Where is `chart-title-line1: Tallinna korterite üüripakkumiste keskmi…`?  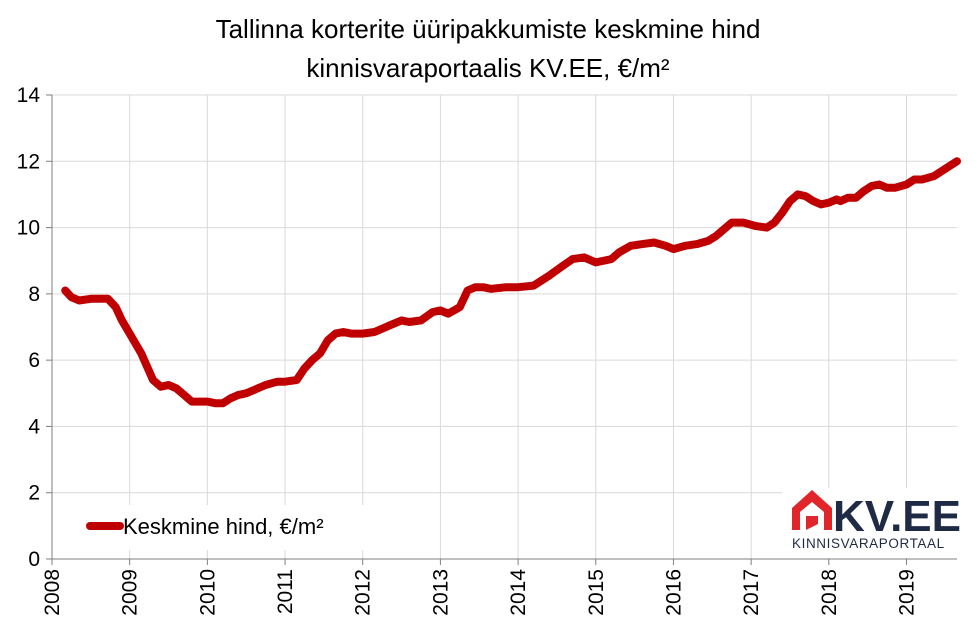 chart-title-line1: Tallinna korterite üüripakkumiste keskmi… is located at coordinates (488, 29).